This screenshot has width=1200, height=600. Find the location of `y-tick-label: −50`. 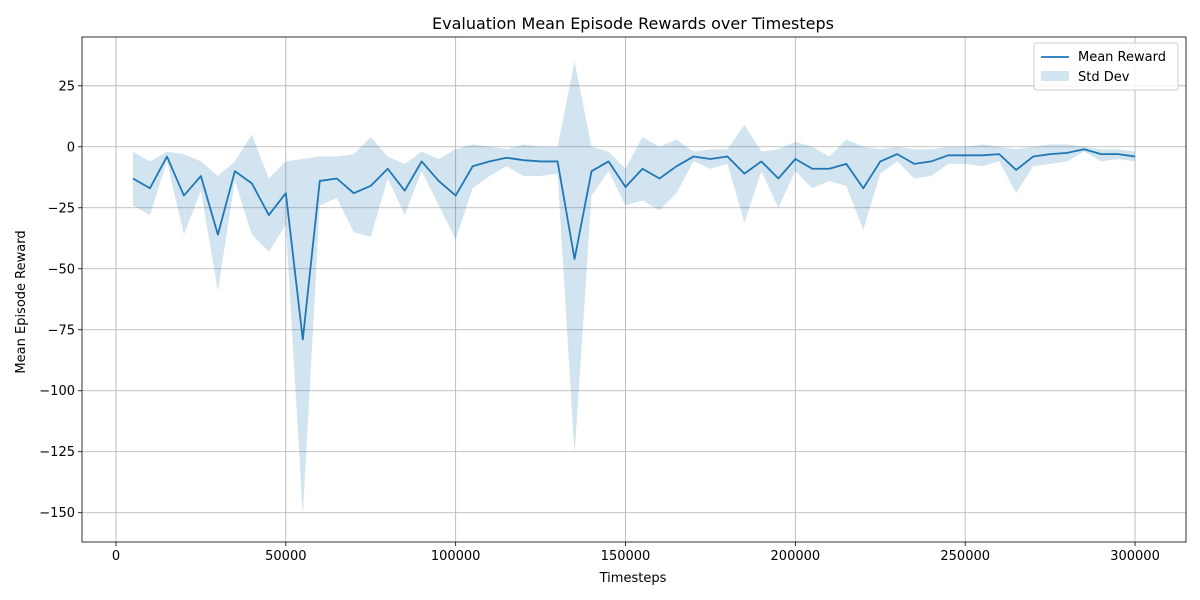

y-tick-label: −50 is located at coordinates (61, 269).